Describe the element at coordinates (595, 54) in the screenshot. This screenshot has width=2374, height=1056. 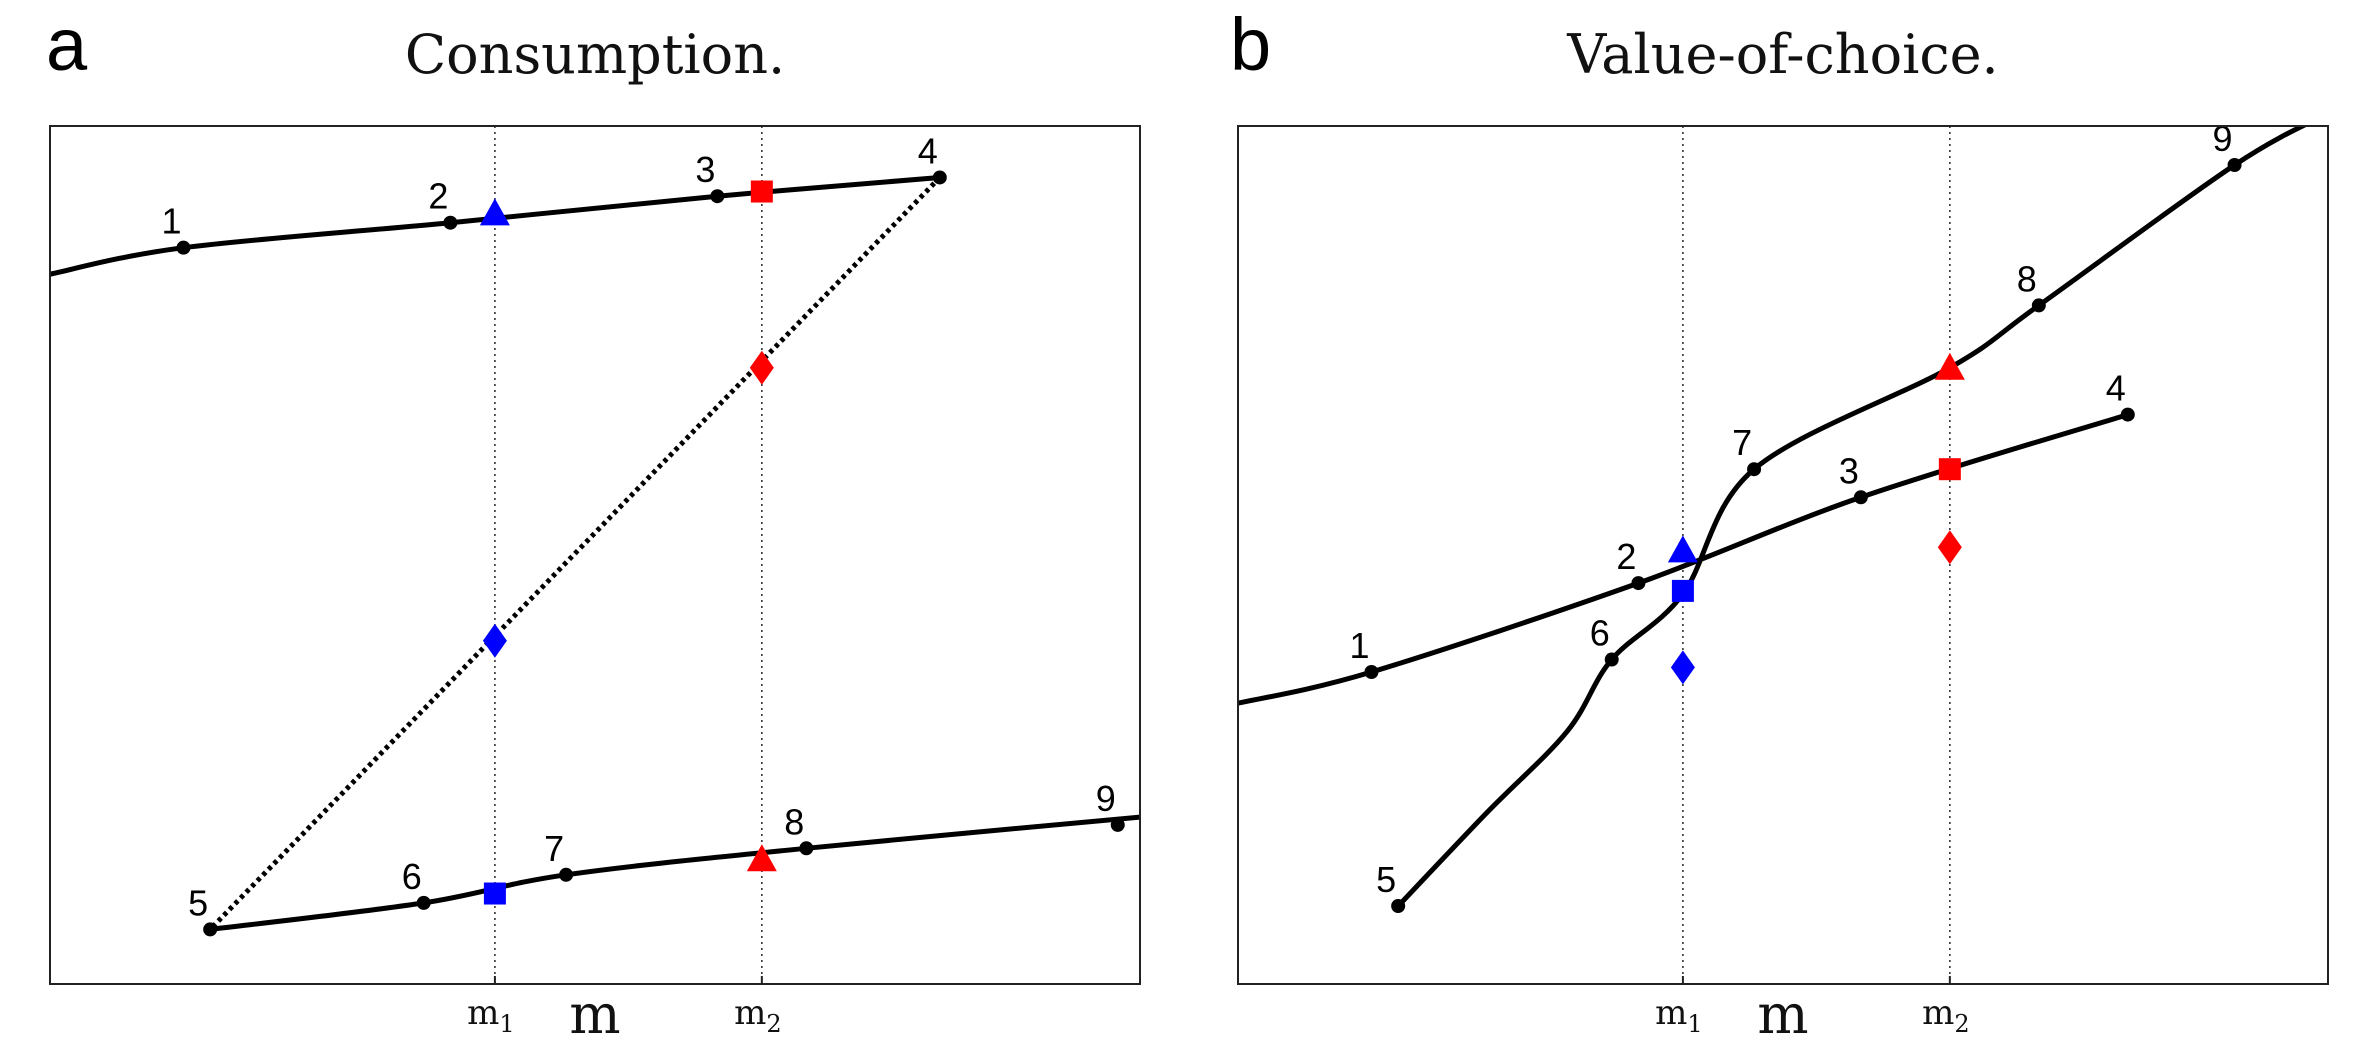
I see `panel-a-title: Consumption.` at that location.